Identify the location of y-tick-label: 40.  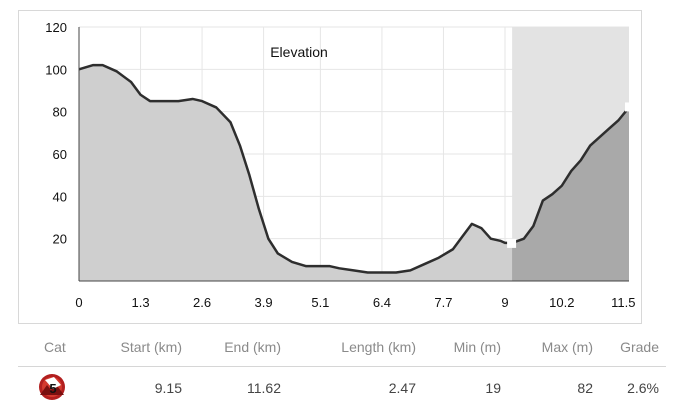
(60, 196).